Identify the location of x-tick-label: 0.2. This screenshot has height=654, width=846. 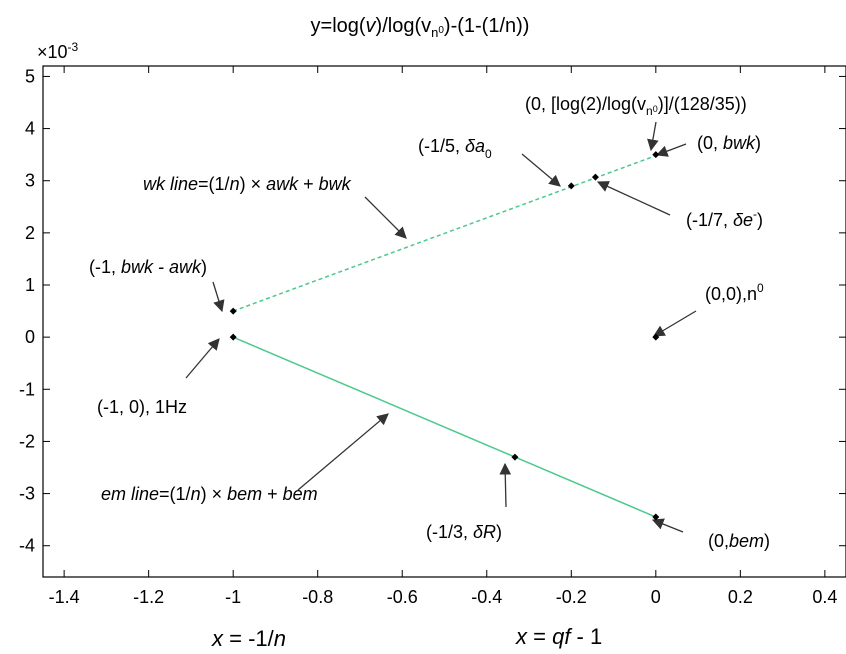
(740, 597).